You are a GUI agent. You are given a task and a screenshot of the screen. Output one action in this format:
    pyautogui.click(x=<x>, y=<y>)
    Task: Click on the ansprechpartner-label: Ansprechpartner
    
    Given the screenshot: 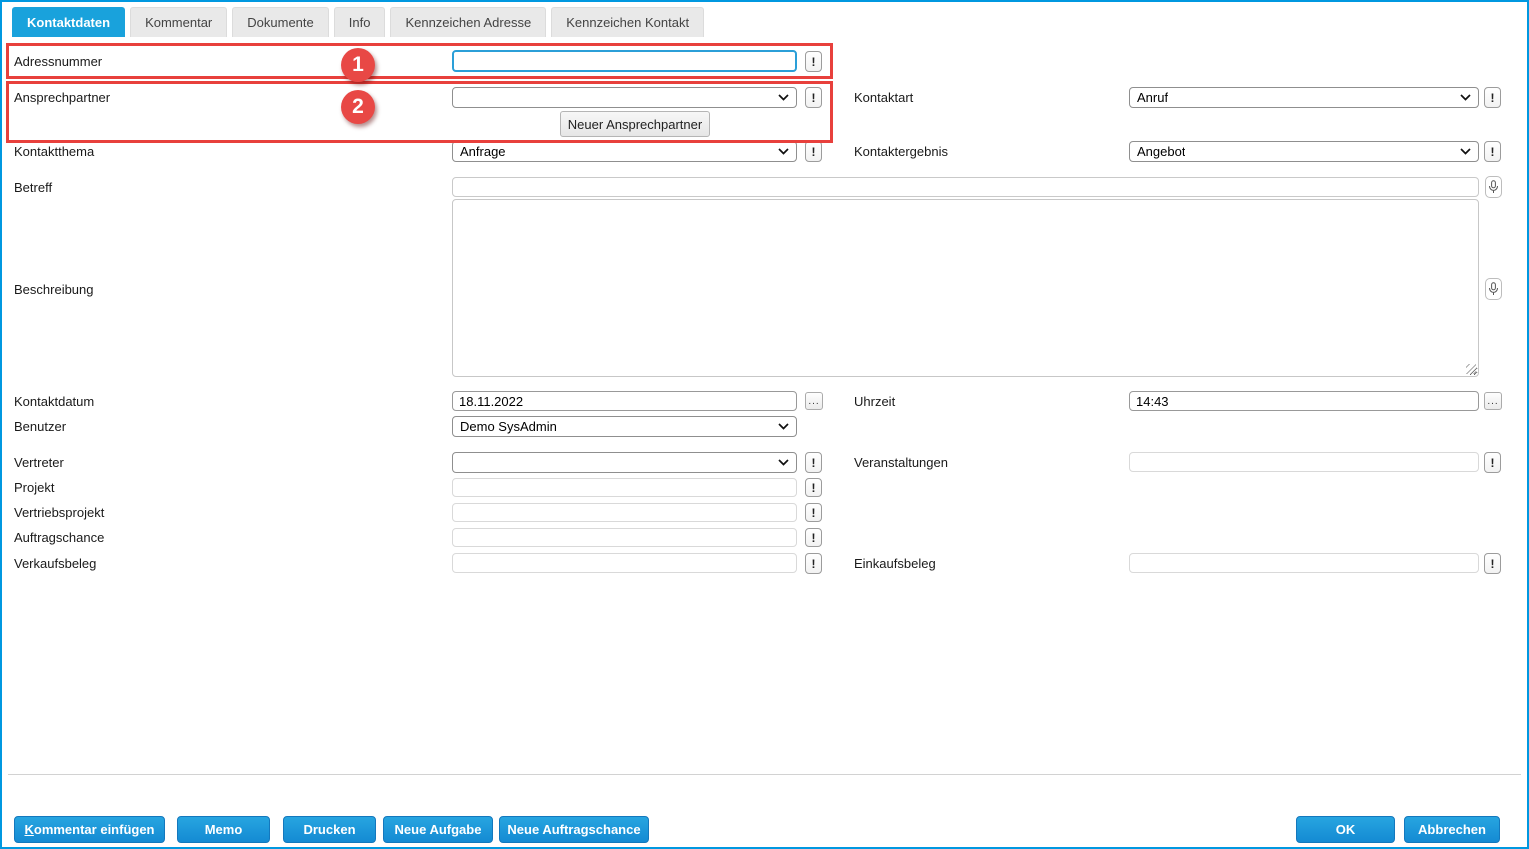 What is the action you would take?
    pyautogui.click(x=62, y=97)
    